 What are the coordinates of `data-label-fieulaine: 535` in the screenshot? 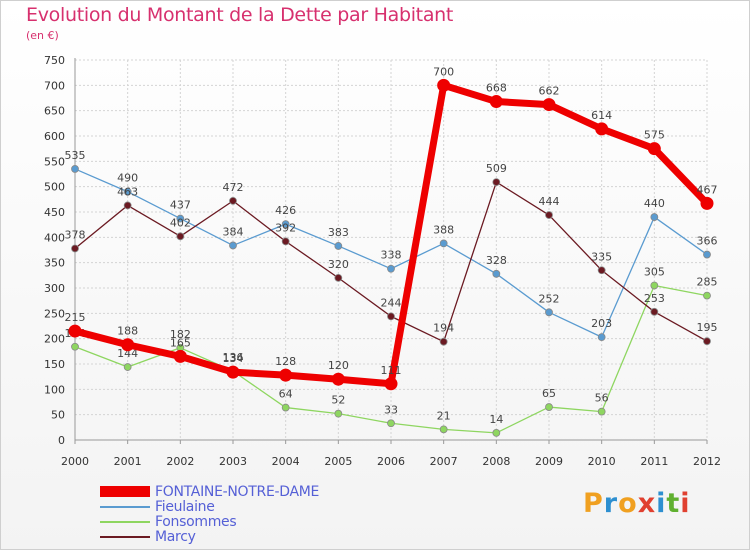 It's located at (75, 155).